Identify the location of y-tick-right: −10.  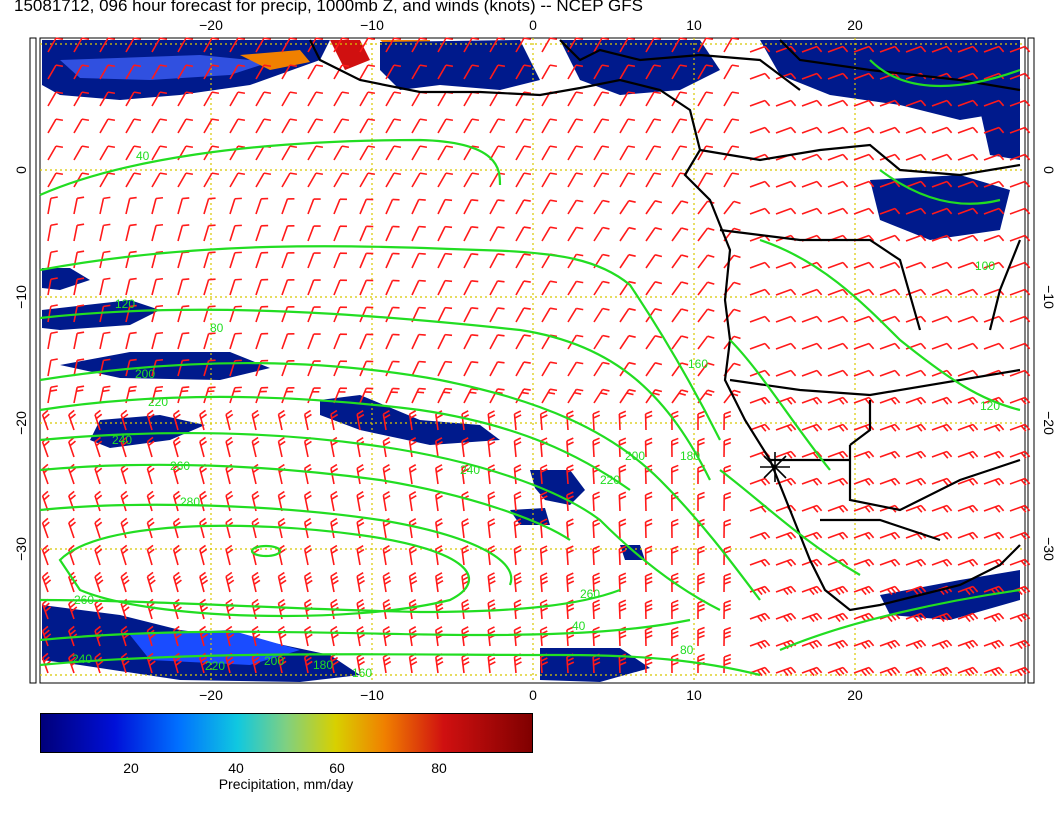
(1048, 297).